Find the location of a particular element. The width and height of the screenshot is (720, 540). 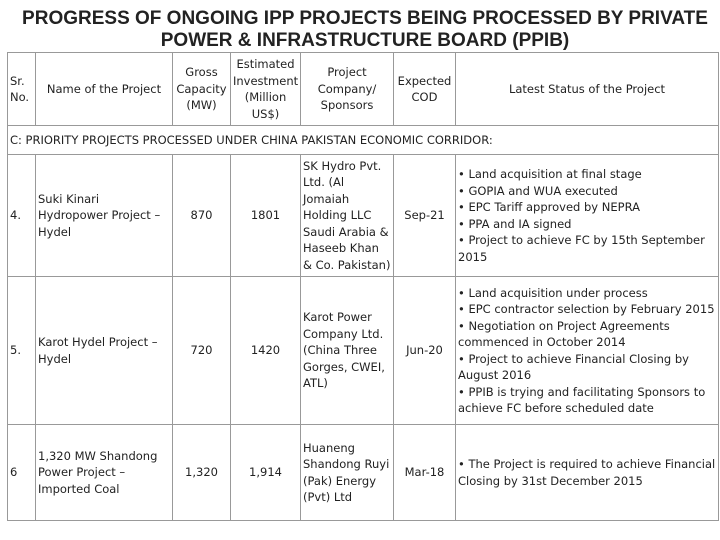

cell: Sep-21 is located at coordinates (424, 215).